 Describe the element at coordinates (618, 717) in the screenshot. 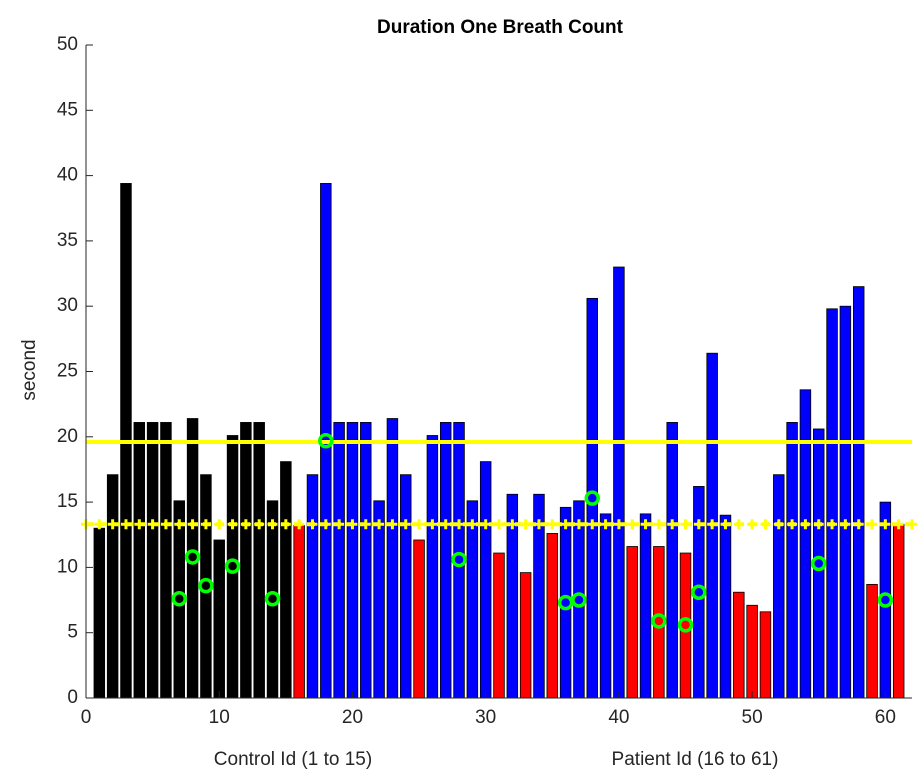

I see `x-tick-label: 40` at that location.